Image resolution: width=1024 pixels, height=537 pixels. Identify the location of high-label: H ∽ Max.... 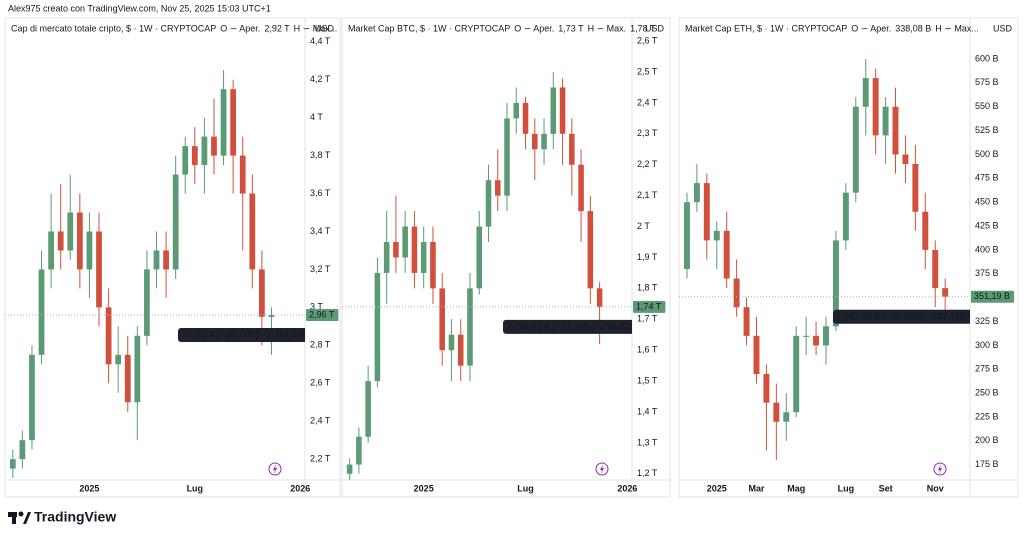
(957, 28).